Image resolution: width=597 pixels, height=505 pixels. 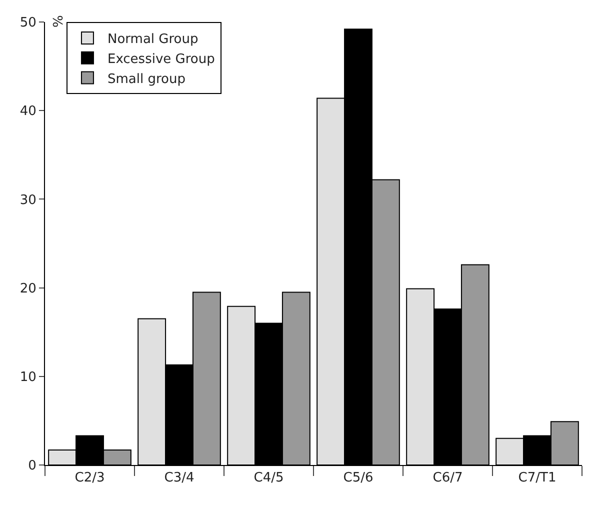 I want to click on x-tick-label: C3/4, so click(x=179, y=478).